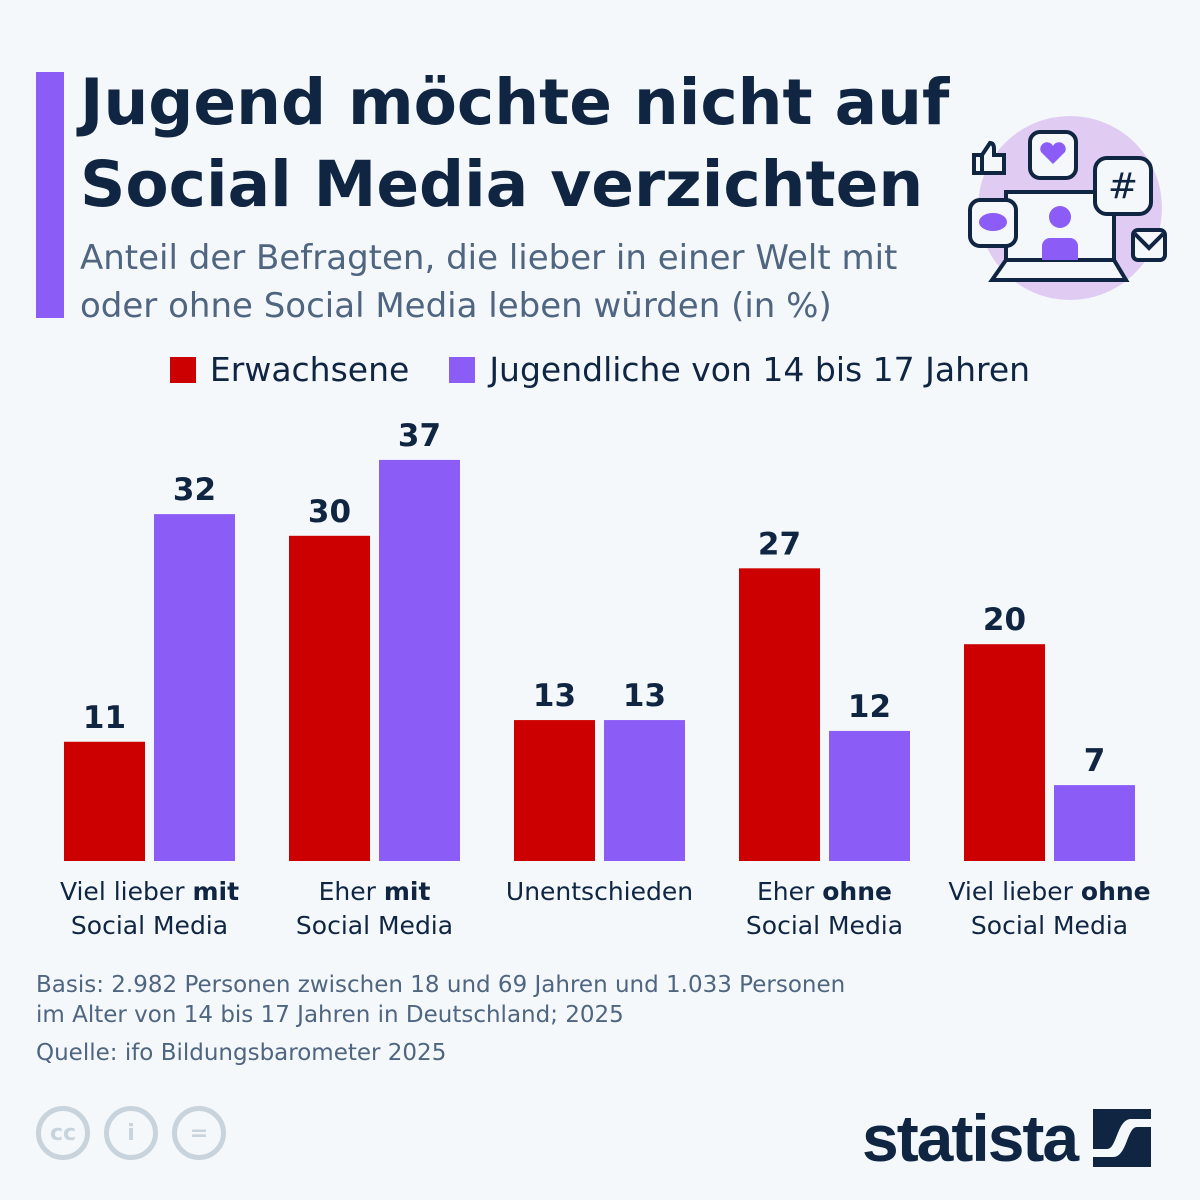 The height and width of the screenshot is (1200, 1200). Describe the element at coordinates (869, 707) in the screenshot. I see `data-label: 12` at that location.